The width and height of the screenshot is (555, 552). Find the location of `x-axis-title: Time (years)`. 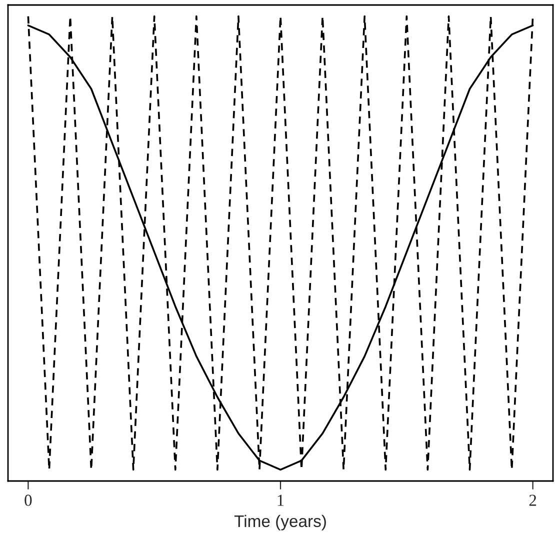

x-axis-title: Time (years) is located at coordinates (280, 522).